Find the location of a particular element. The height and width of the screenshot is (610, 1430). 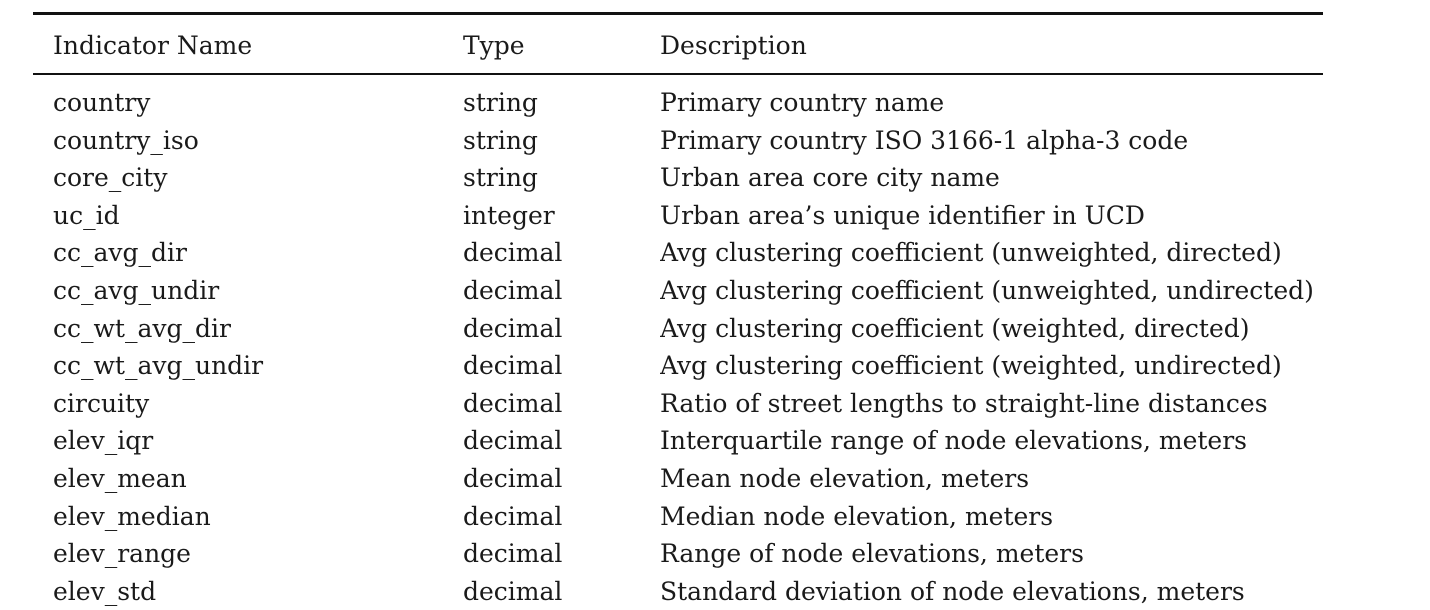

header-description: Description is located at coordinates (733, 45).